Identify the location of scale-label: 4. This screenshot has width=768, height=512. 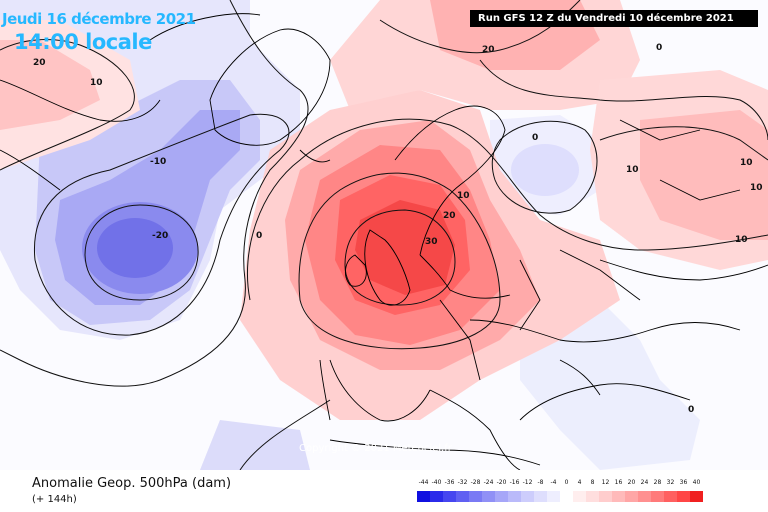
(579, 482).